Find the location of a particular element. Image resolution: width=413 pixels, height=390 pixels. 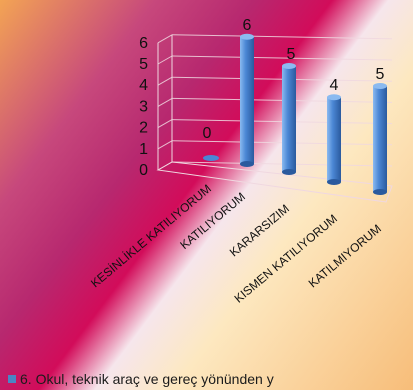

y-tick-label: 5 is located at coordinates (143, 64).